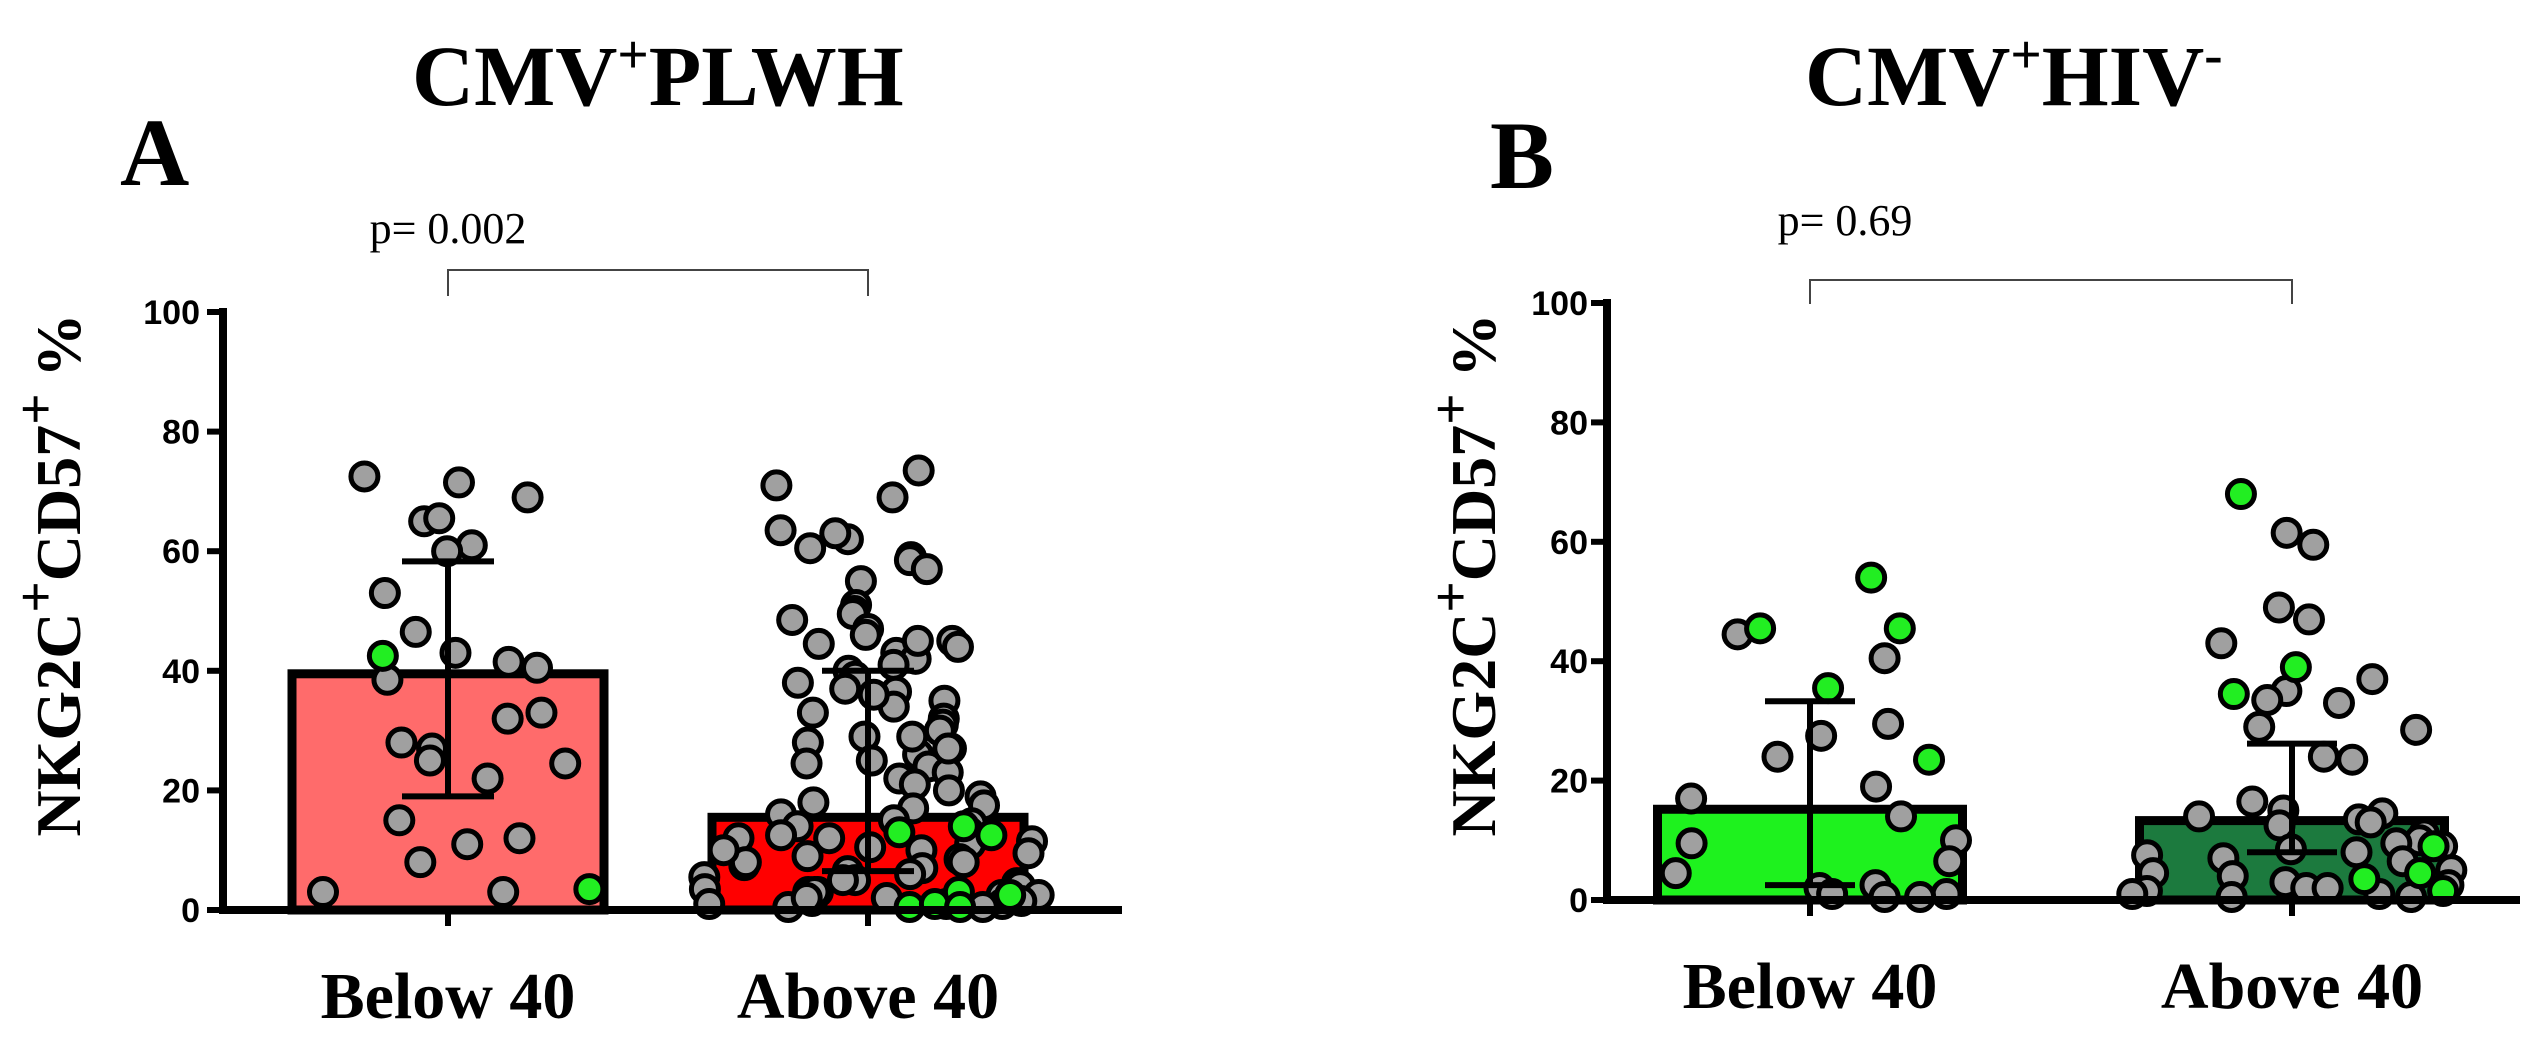  I want to click on panel-letter-b: B, so click(1522, 155).